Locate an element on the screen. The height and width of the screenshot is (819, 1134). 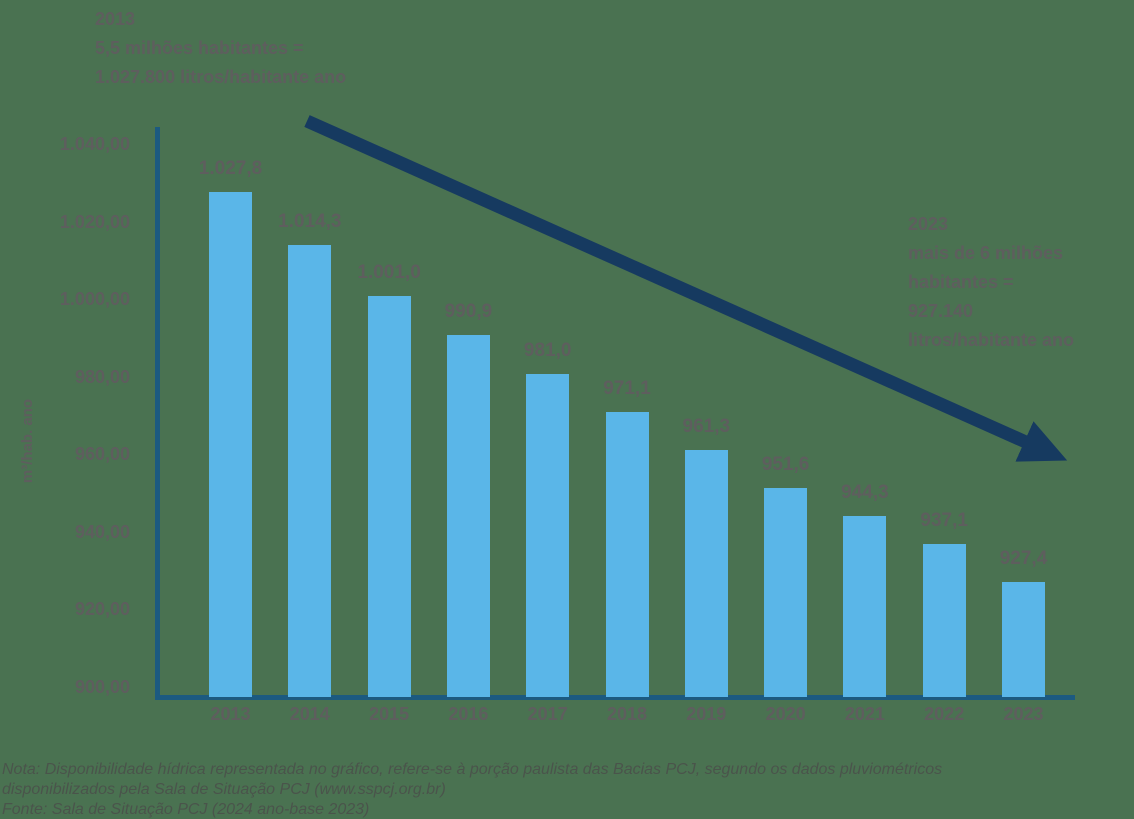
x-axis-line is located at coordinates (615, 697).